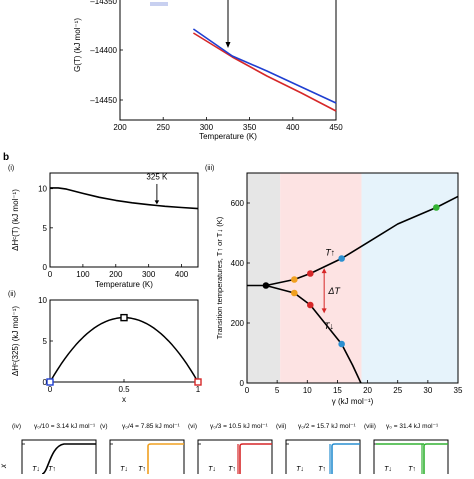 Image resolution: width=474 pixels, height=479 pixels. I want to click on b-iii-xlabel: γ (kJ mol⁻¹), so click(353, 401).